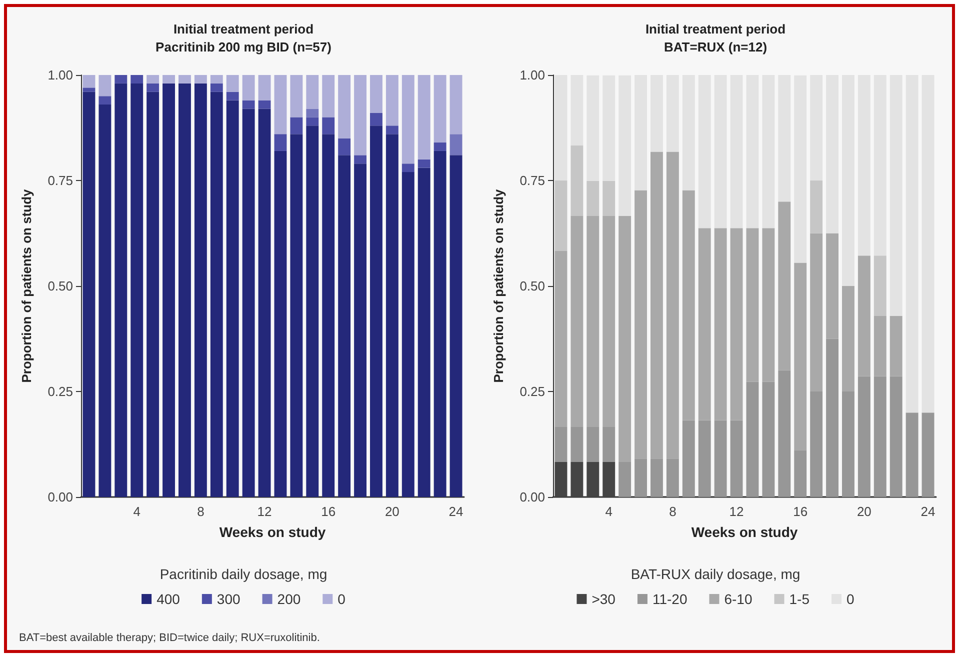  I want to click on x-tick-label: 16, so click(800, 511).